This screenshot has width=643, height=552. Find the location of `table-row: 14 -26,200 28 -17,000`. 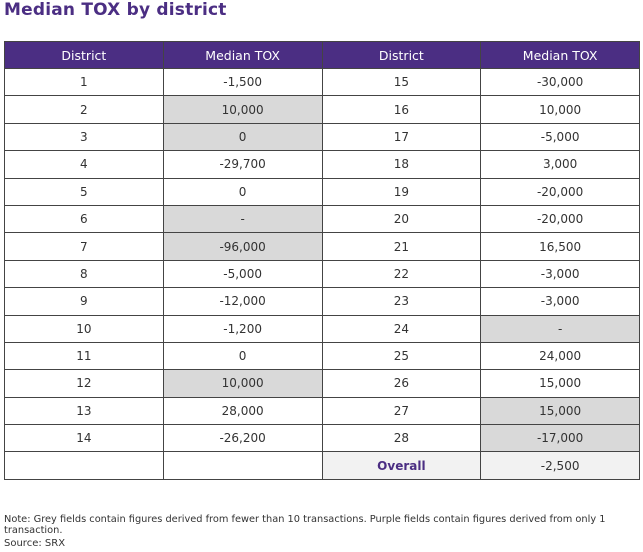

table-row: 14 -26,200 28 -17,000 is located at coordinates (322, 438).